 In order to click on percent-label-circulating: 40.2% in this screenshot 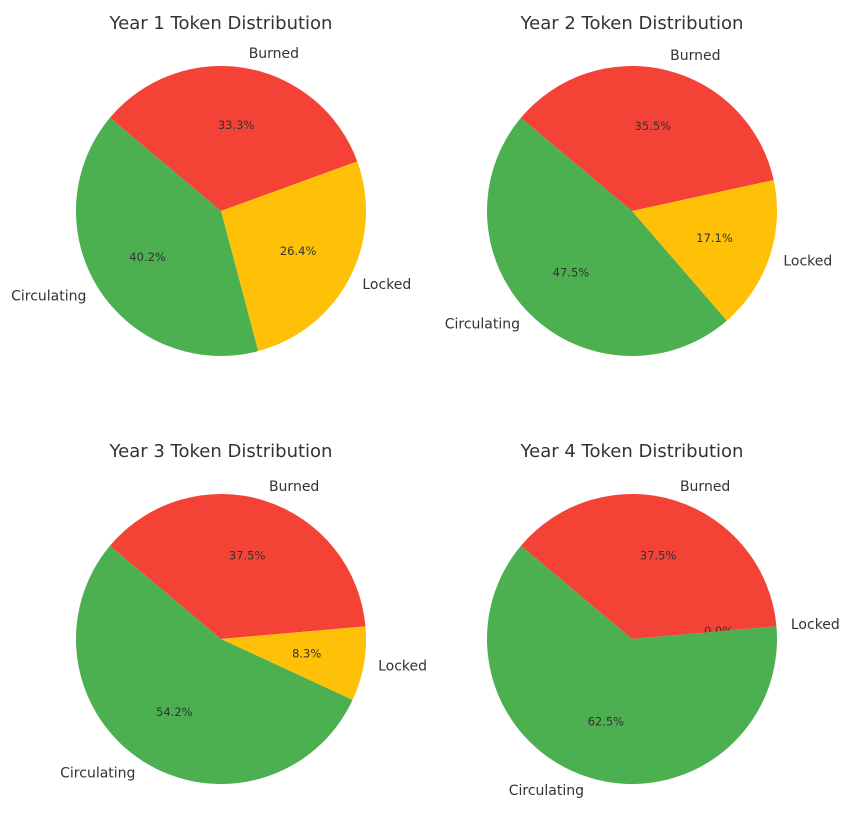, I will do `click(147, 257)`.